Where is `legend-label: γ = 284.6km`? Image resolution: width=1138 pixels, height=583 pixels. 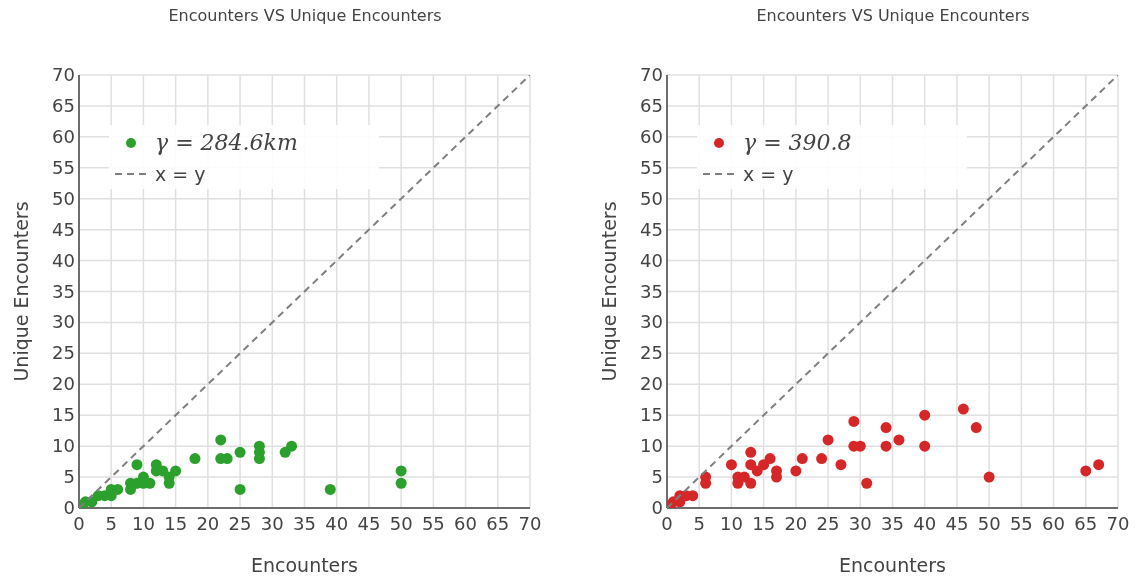 legend-label: γ = 284.6km is located at coordinates (226, 142).